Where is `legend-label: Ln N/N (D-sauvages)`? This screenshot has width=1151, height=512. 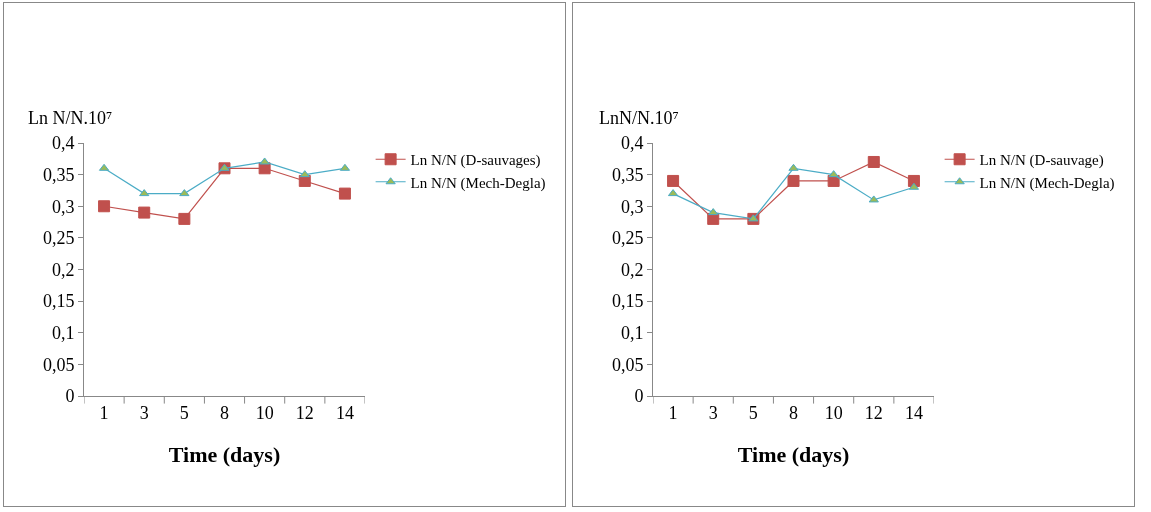
legend-label: Ln N/N (D-sauvages) is located at coordinates (475, 161).